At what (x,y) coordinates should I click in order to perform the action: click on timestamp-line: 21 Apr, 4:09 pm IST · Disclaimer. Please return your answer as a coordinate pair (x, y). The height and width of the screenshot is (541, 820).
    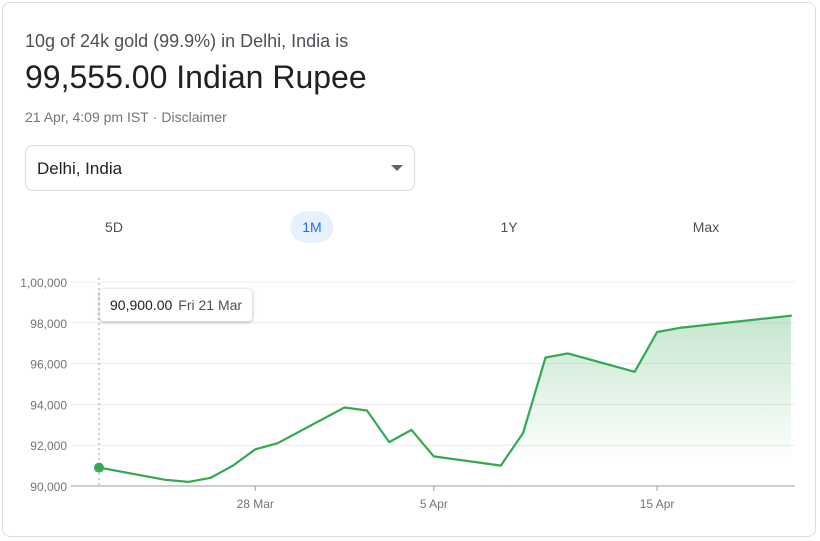
    Looking at the image, I should click on (126, 117).